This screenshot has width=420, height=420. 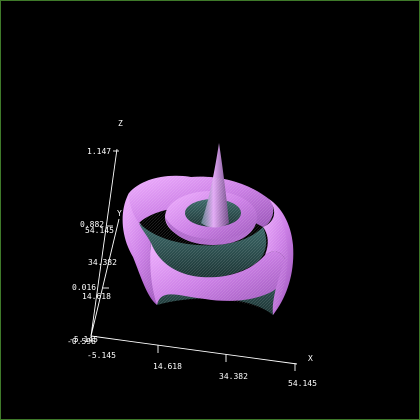 I want to click on x-axis-label: X, so click(x=310, y=358).